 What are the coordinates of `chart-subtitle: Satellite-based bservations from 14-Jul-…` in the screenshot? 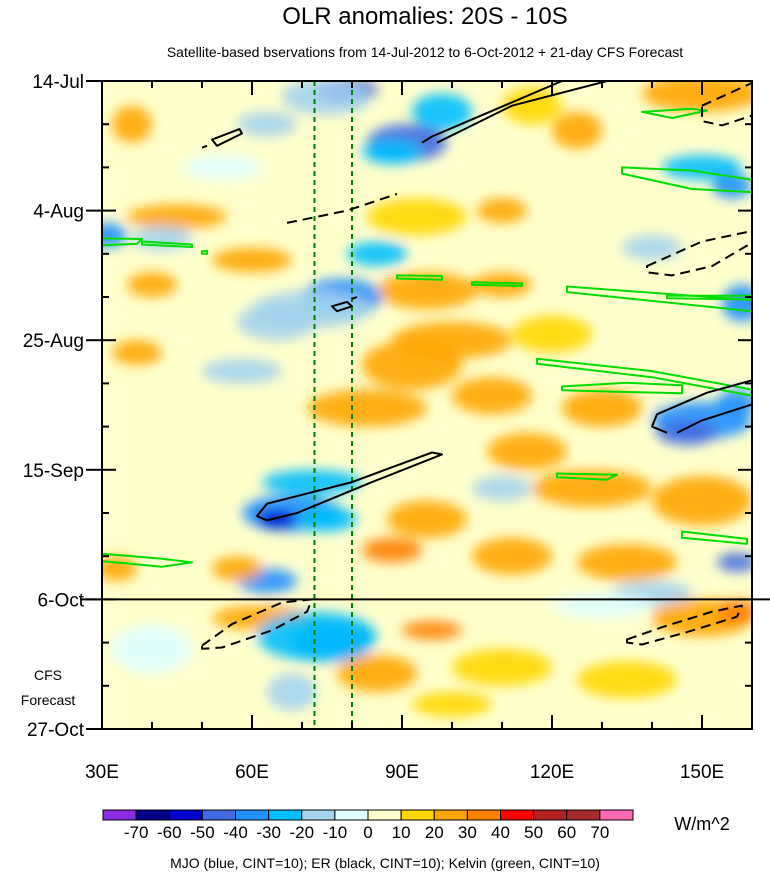 It's located at (425, 52).